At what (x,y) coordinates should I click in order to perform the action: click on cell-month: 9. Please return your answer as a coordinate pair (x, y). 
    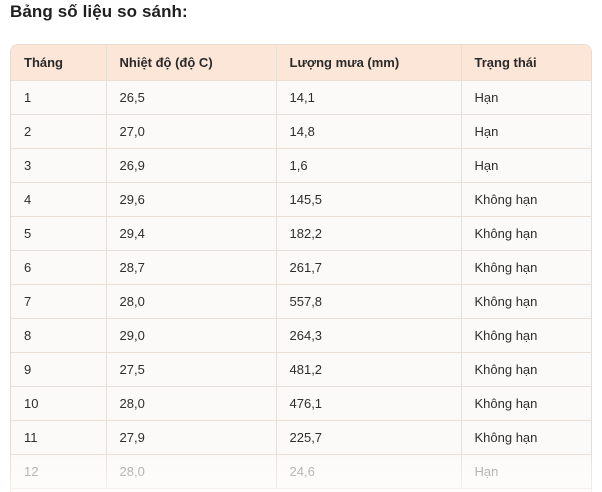
    Looking at the image, I should click on (59, 369).